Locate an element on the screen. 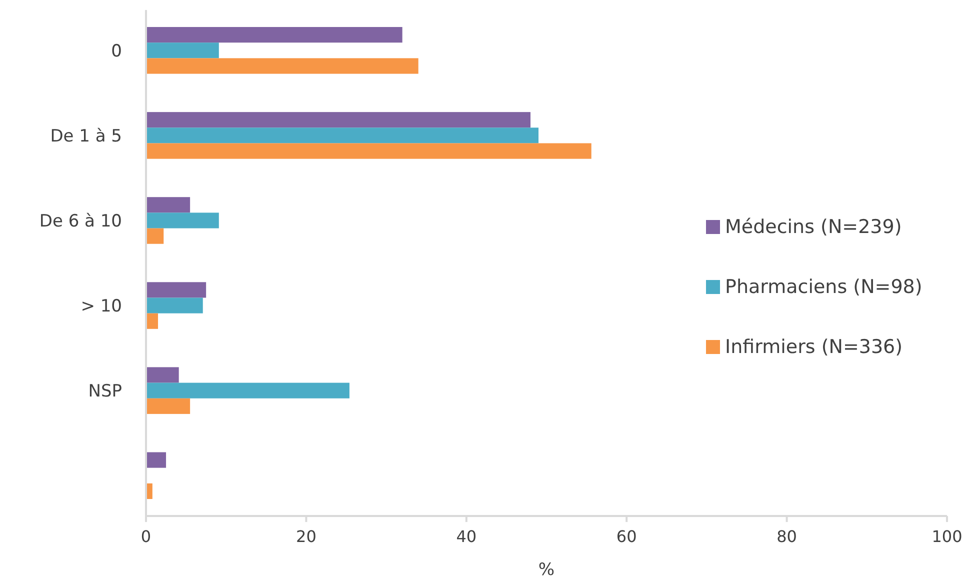 This screenshot has height=577, width=974. legend-label: Médecins (N=239) is located at coordinates (813, 227).